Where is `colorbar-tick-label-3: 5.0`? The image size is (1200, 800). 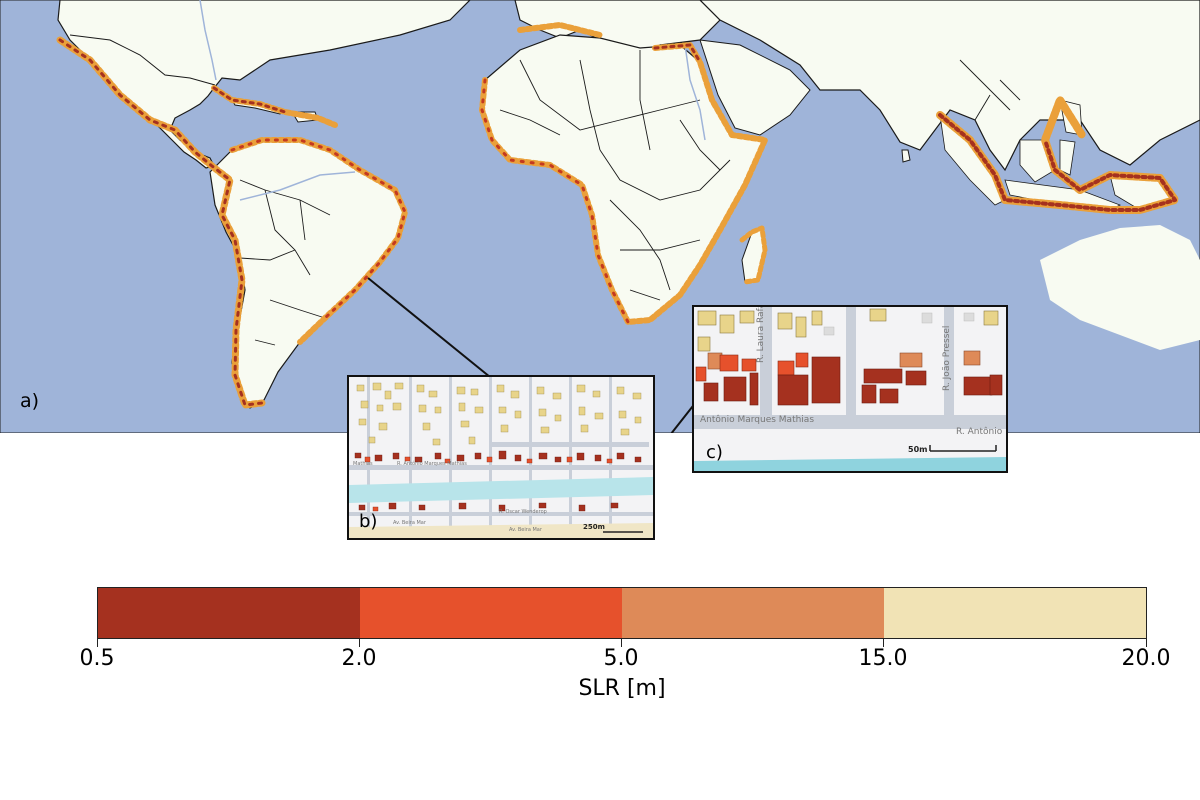 colorbar-tick-label-3: 5.0 is located at coordinates (621, 658).